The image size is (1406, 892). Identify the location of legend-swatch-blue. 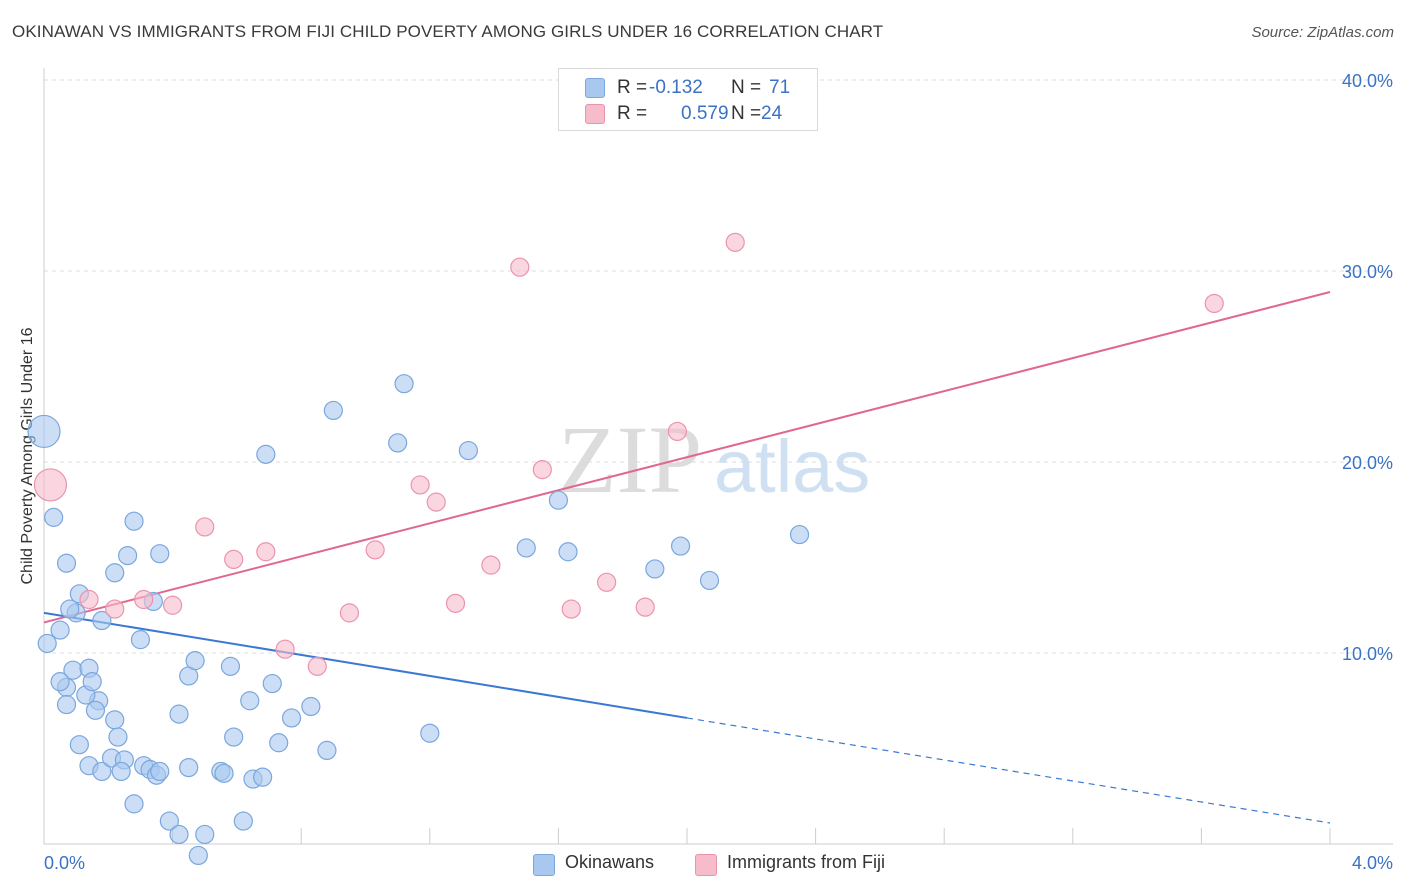
(595, 88).